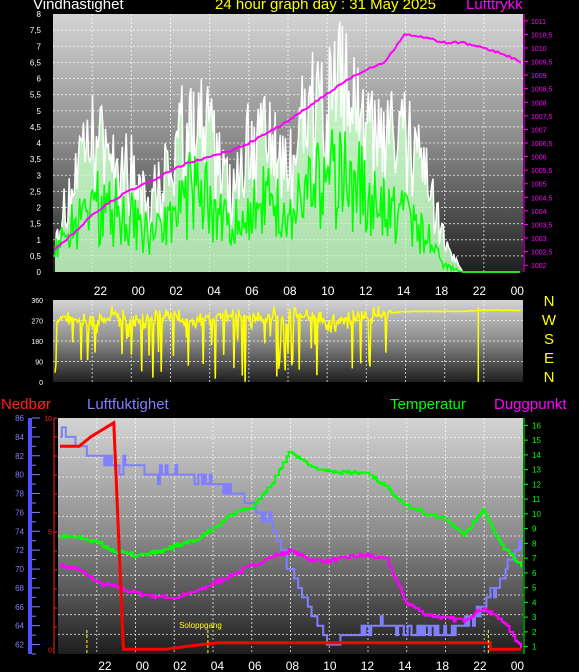 Image resolution: width=579 pixels, height=672 pixels. Describe the element at coordinates (36, 191) in the screenshot. I see `wind-y-tick-label: 2,5` at that location.